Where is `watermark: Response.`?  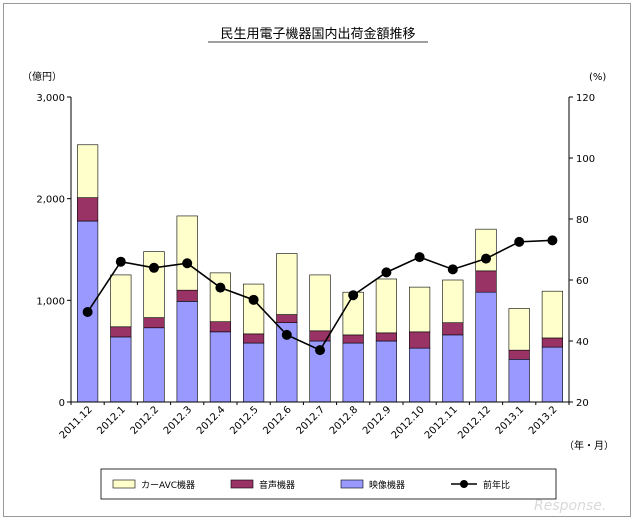
watermark: Response. is located at coordinates (570, 506).